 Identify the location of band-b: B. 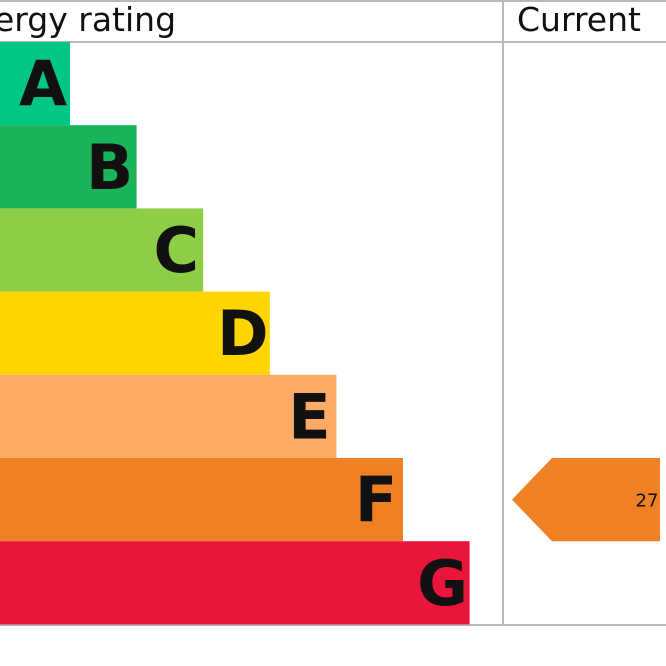
(68, 167).